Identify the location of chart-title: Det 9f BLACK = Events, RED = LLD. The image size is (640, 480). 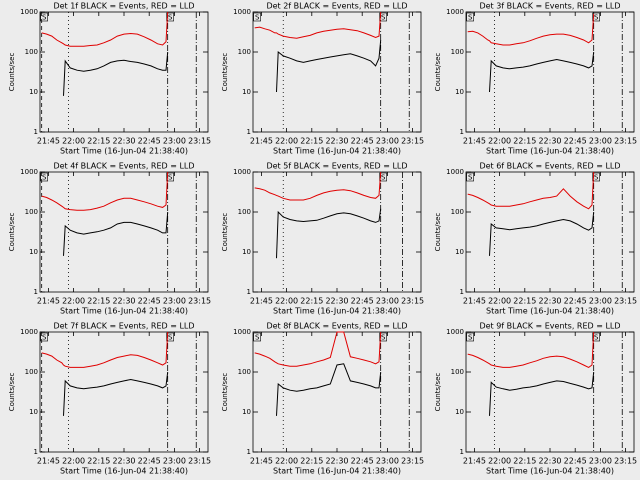
(549, 326).